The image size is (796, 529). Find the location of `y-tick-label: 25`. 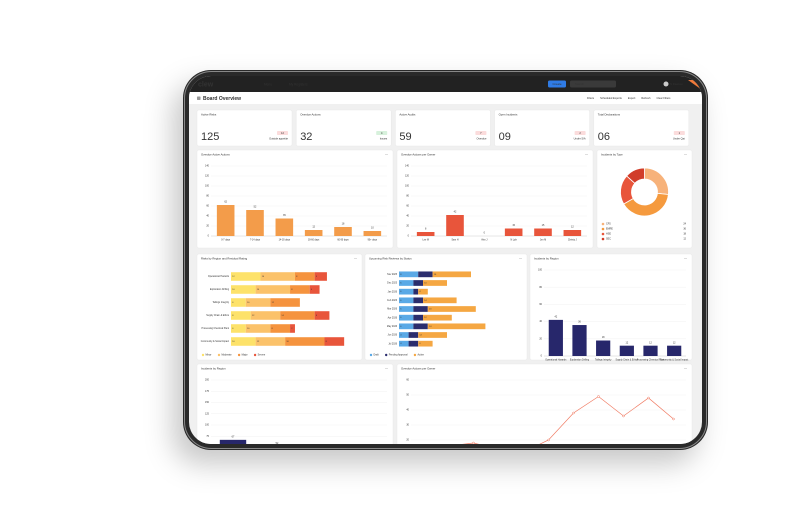

y-tick-label: 25 is located at coordinates (207, 458).